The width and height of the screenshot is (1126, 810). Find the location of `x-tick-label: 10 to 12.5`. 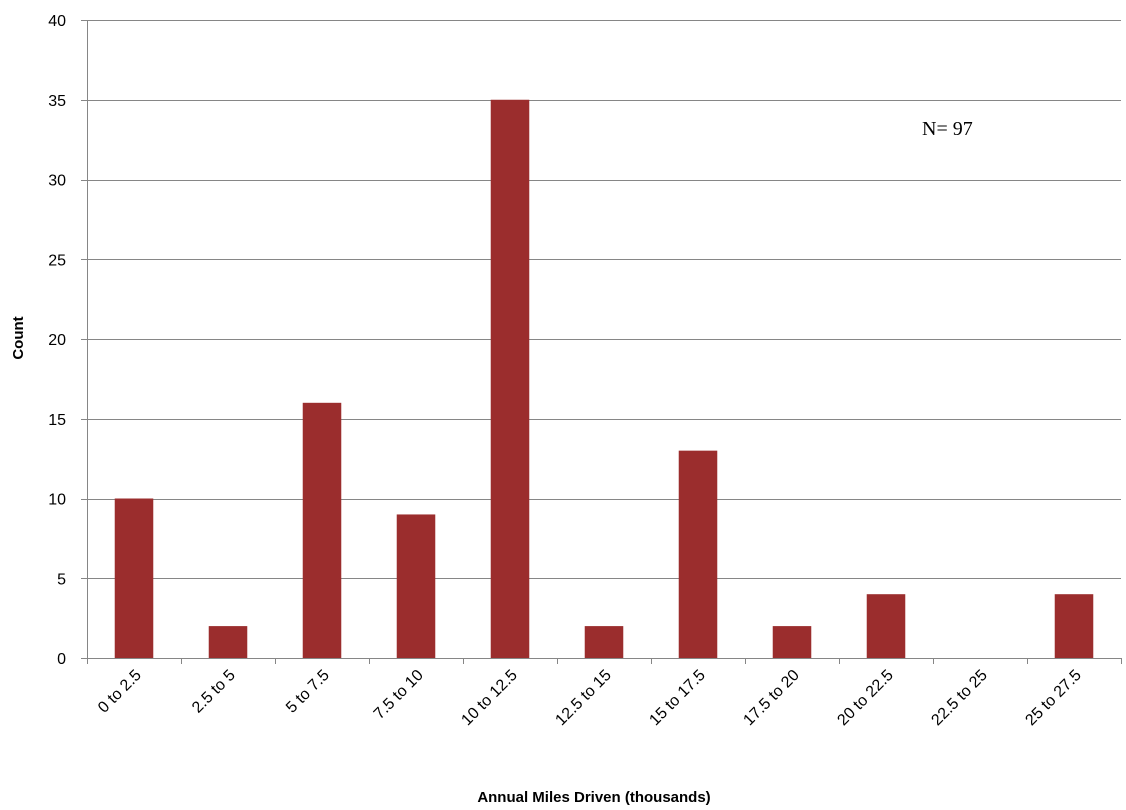

x-tick-label: 10 to 12.5 is located at coordinates (489, 698).